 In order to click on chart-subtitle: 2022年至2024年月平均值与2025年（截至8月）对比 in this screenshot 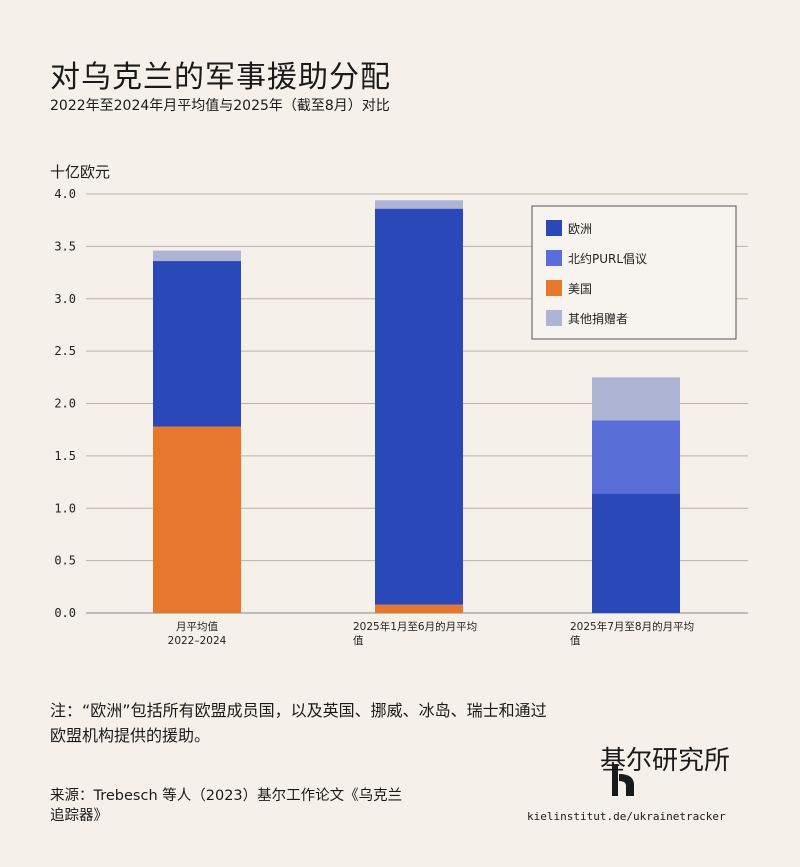, I will do `click(220, 106)`.